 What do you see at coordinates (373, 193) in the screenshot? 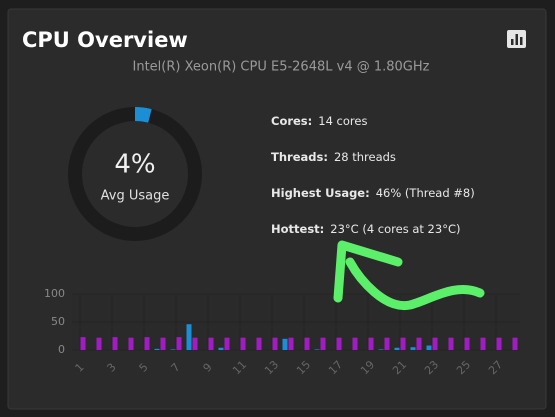
I see `stat-row: Highest Usage: 46% (Thread #8)` at bounding box center [373, 193].